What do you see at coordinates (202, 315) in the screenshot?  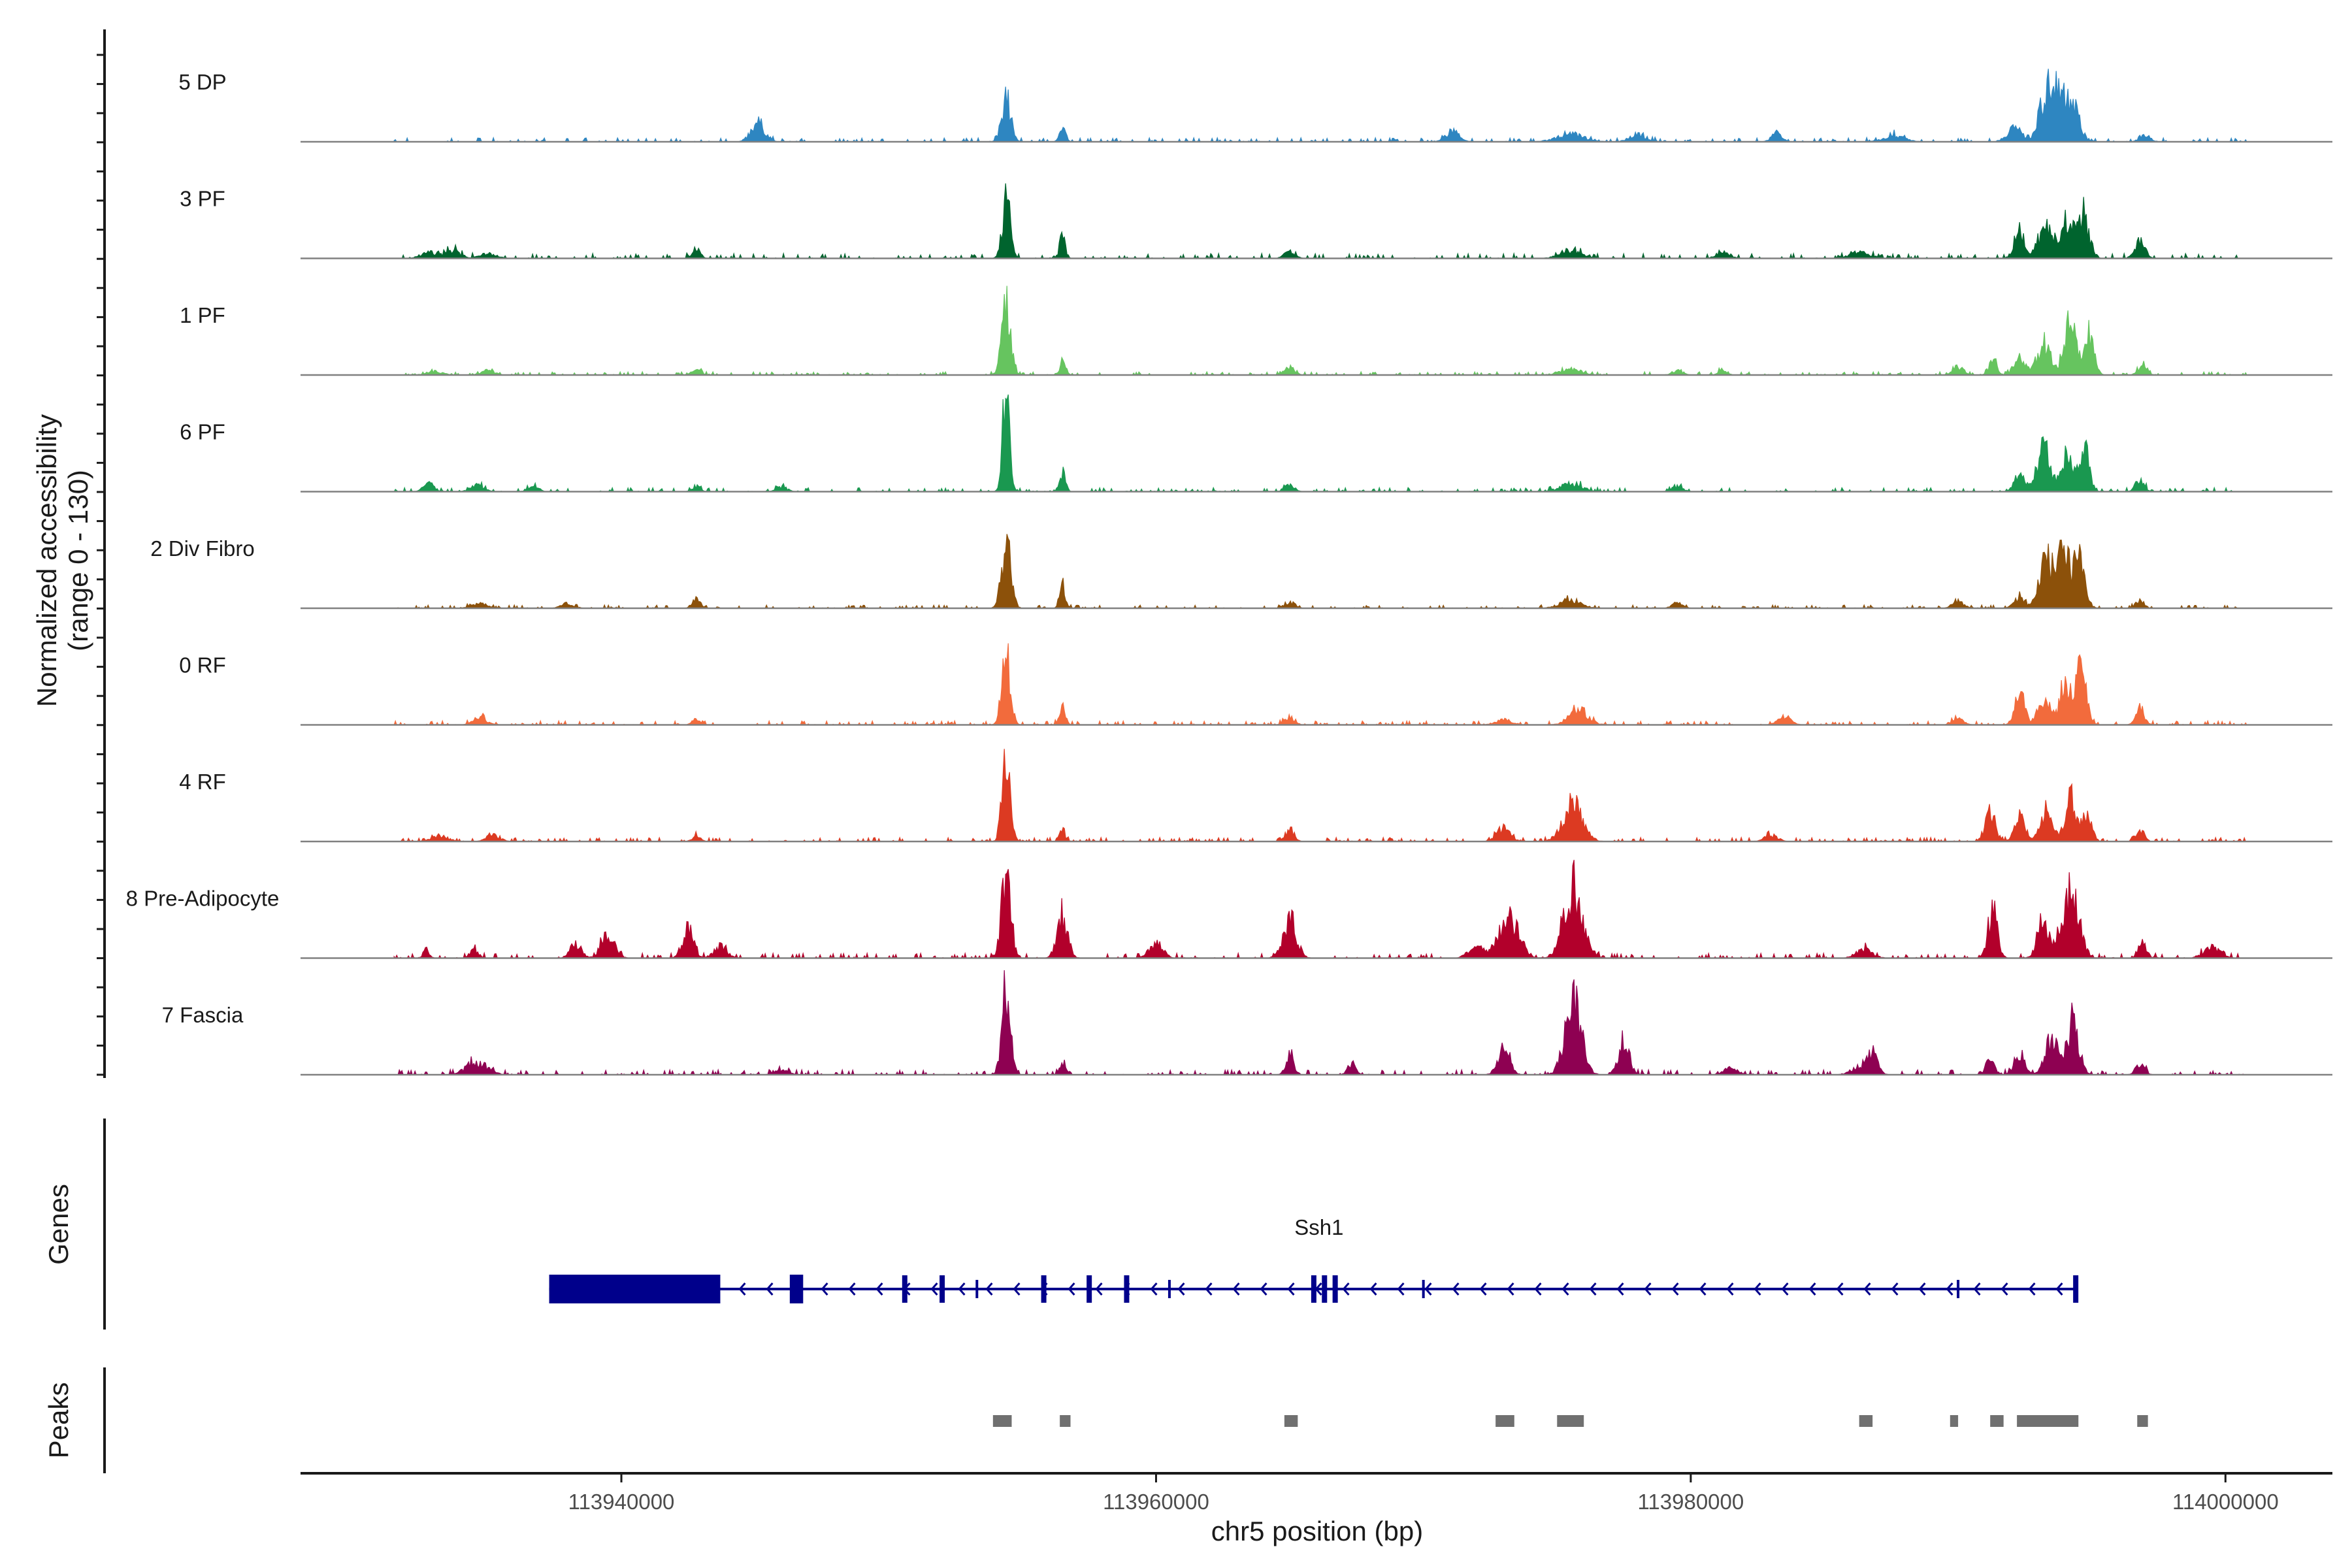 I see `track-label: 1 PF` at bounding box center [202, 315].